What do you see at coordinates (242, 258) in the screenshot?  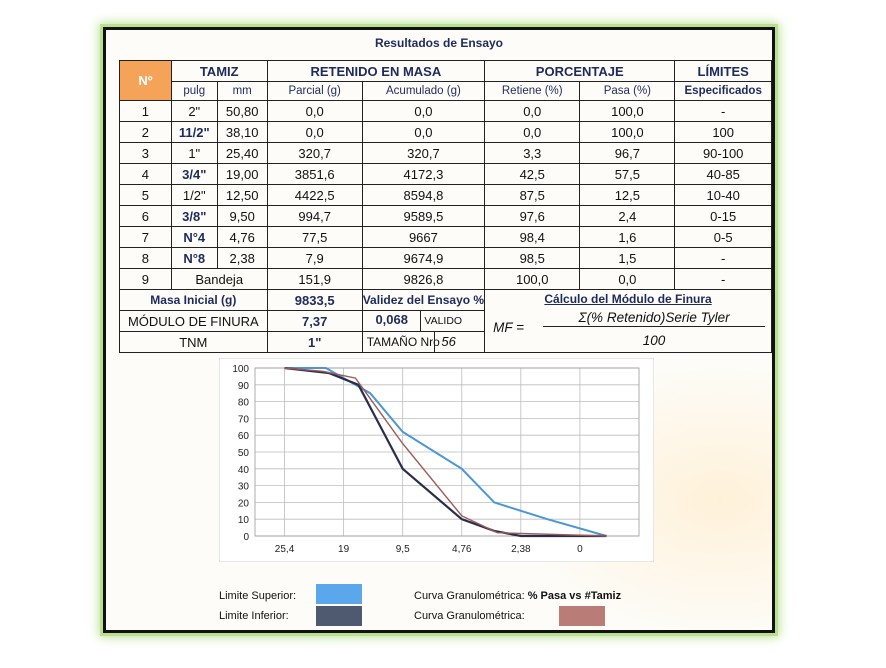 I see `cell-mm: 2,38` at bounding box center [242, 258].